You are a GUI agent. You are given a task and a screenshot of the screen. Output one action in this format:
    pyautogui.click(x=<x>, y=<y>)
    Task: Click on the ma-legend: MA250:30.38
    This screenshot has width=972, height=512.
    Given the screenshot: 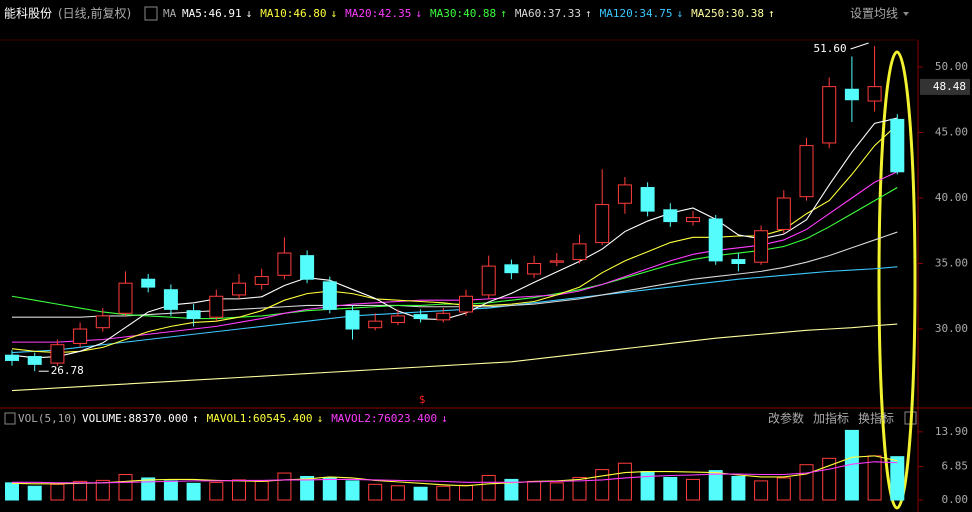 What is the action you would take?
    pyautogui.click(x=727, y=13)
    